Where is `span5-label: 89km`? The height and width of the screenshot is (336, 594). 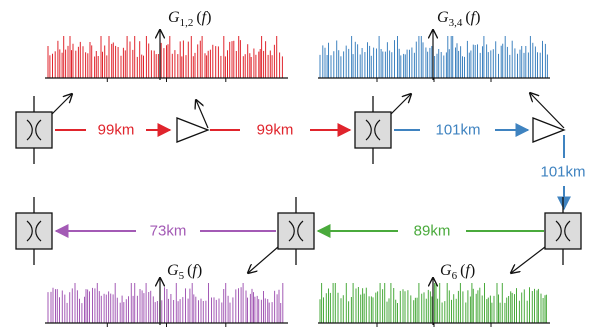
span5-label: 89km is located at coordinates (432, 231).